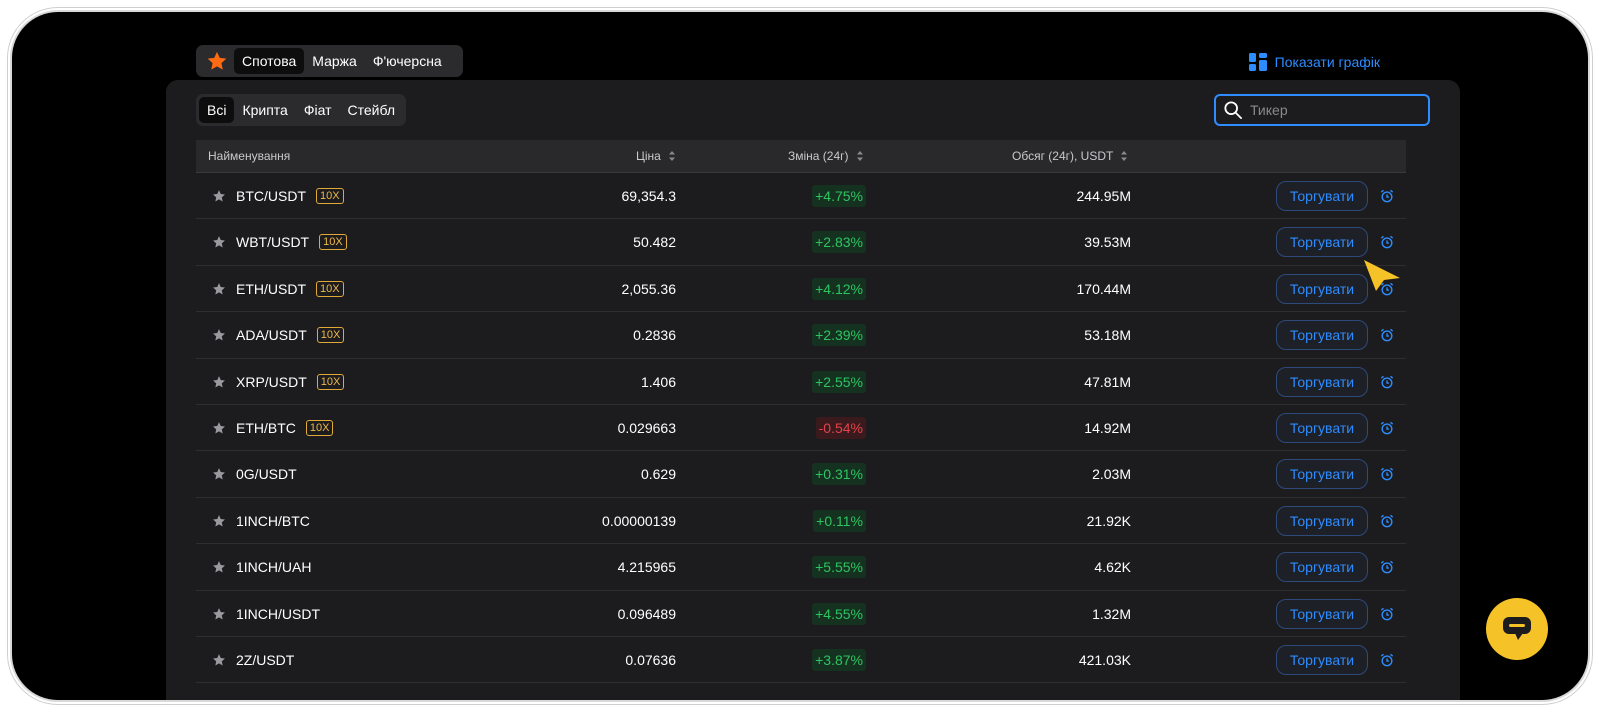 The width and height of the screenshot is (1600, 712). What do you see at coordinates (407, 61) in the screenshot?
I see `tab-futures: Ф'ючерсна` at bounding box center [407, 61].